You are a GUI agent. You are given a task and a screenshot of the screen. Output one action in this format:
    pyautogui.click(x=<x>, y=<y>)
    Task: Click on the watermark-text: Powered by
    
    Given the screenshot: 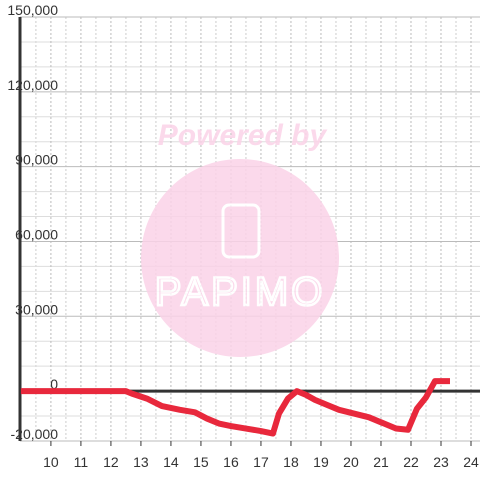 What is the action you would take?
    pyautogui.click(x=243, y=135)
    